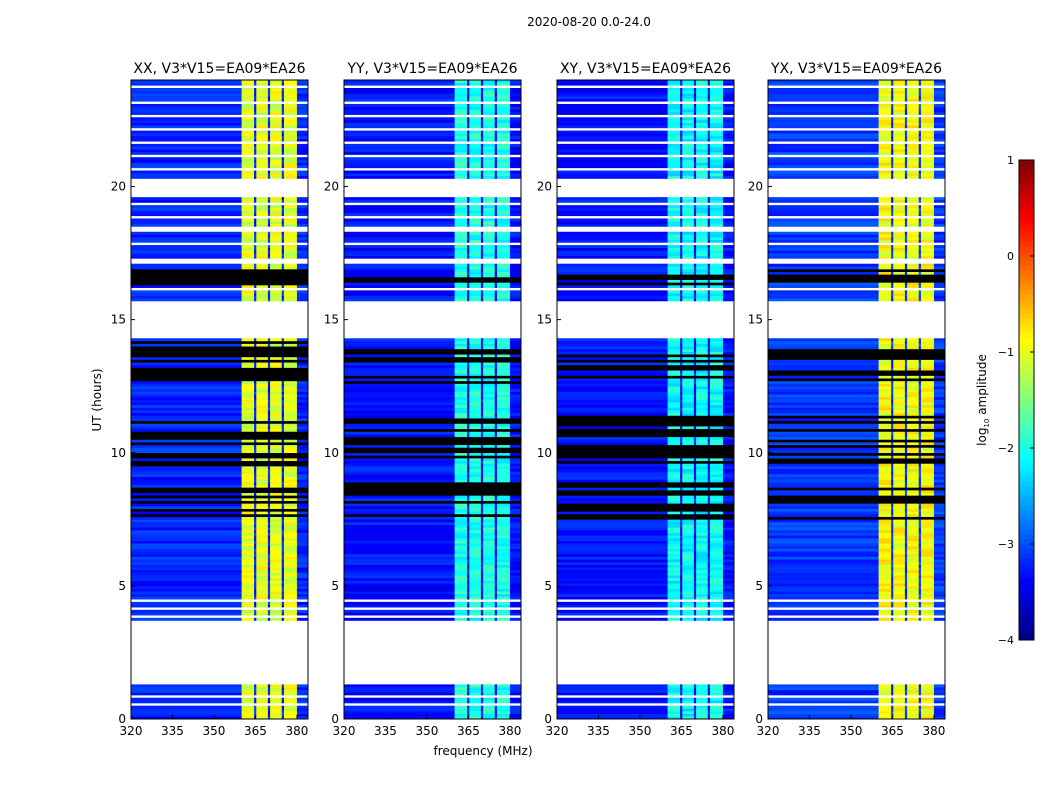 This screenshot has width=1050, height=804. Describe the element at coordinates (509, 731) in the screenshot. I see `x-tick-label: 380` at that location.